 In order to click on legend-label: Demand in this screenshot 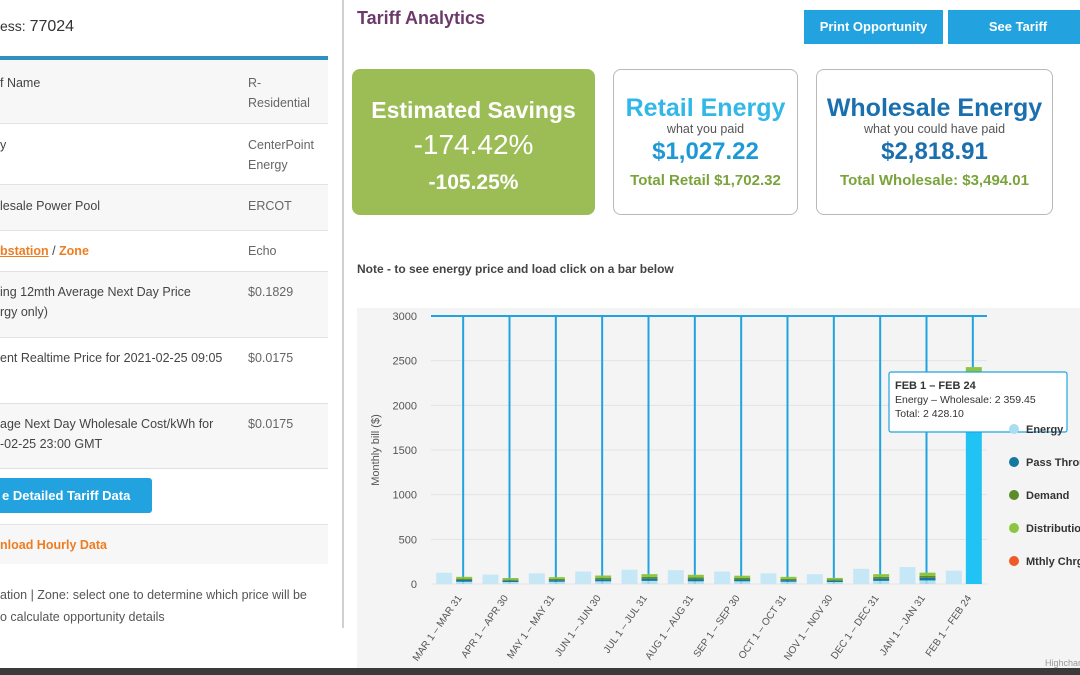, I will do `click(1047, 496)`.